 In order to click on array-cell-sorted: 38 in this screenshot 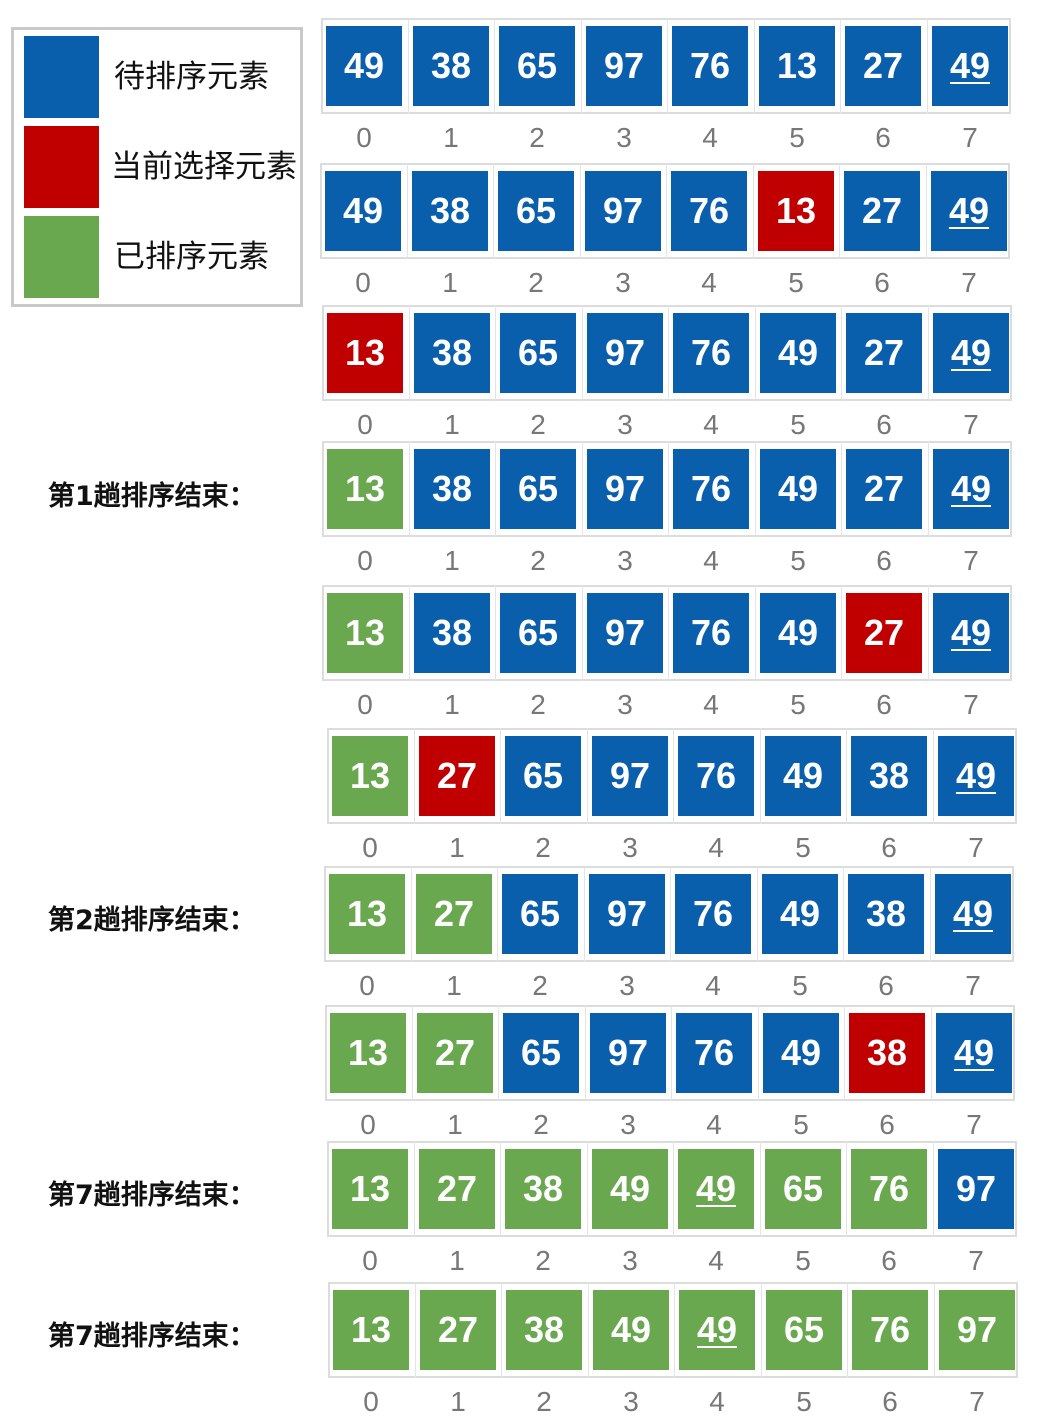, I will do `click(544, 1330)`.